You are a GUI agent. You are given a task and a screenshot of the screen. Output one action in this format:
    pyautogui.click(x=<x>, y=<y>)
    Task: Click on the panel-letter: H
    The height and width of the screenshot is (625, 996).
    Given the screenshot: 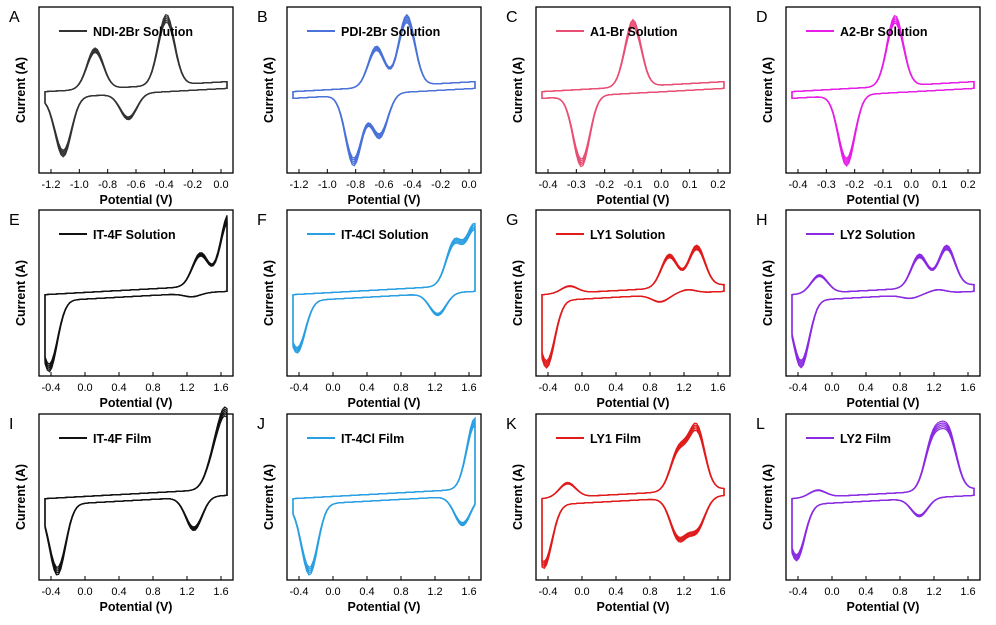 What is the action you would take?
    pyautogui.click(x=762, y=220)
    